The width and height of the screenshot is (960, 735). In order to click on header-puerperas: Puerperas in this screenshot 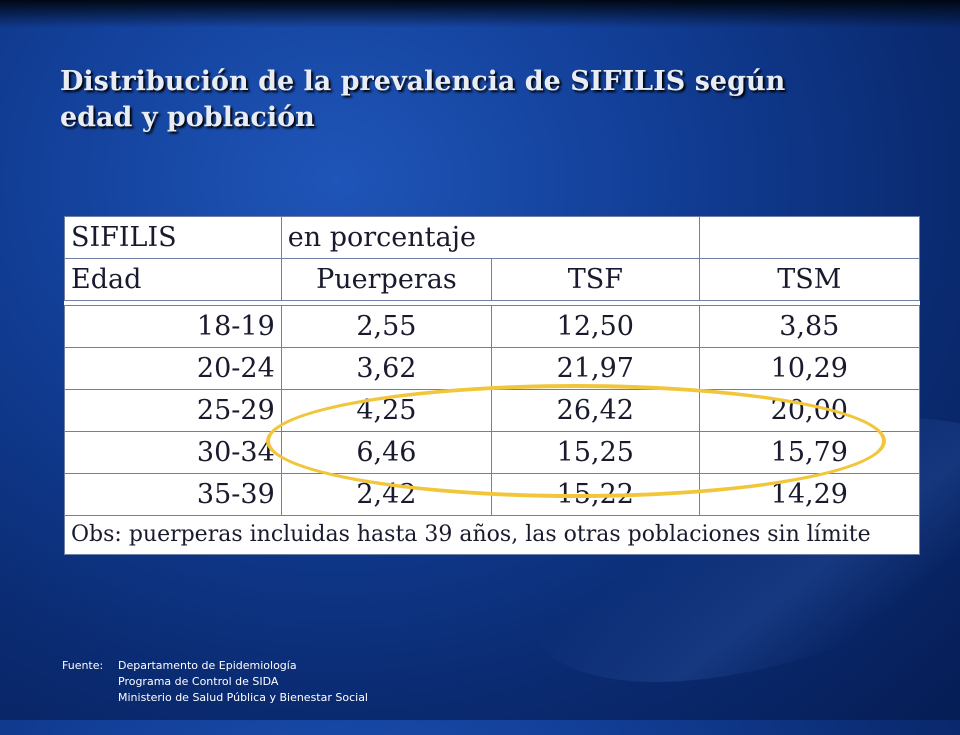, I will do `click(386, 279)`.